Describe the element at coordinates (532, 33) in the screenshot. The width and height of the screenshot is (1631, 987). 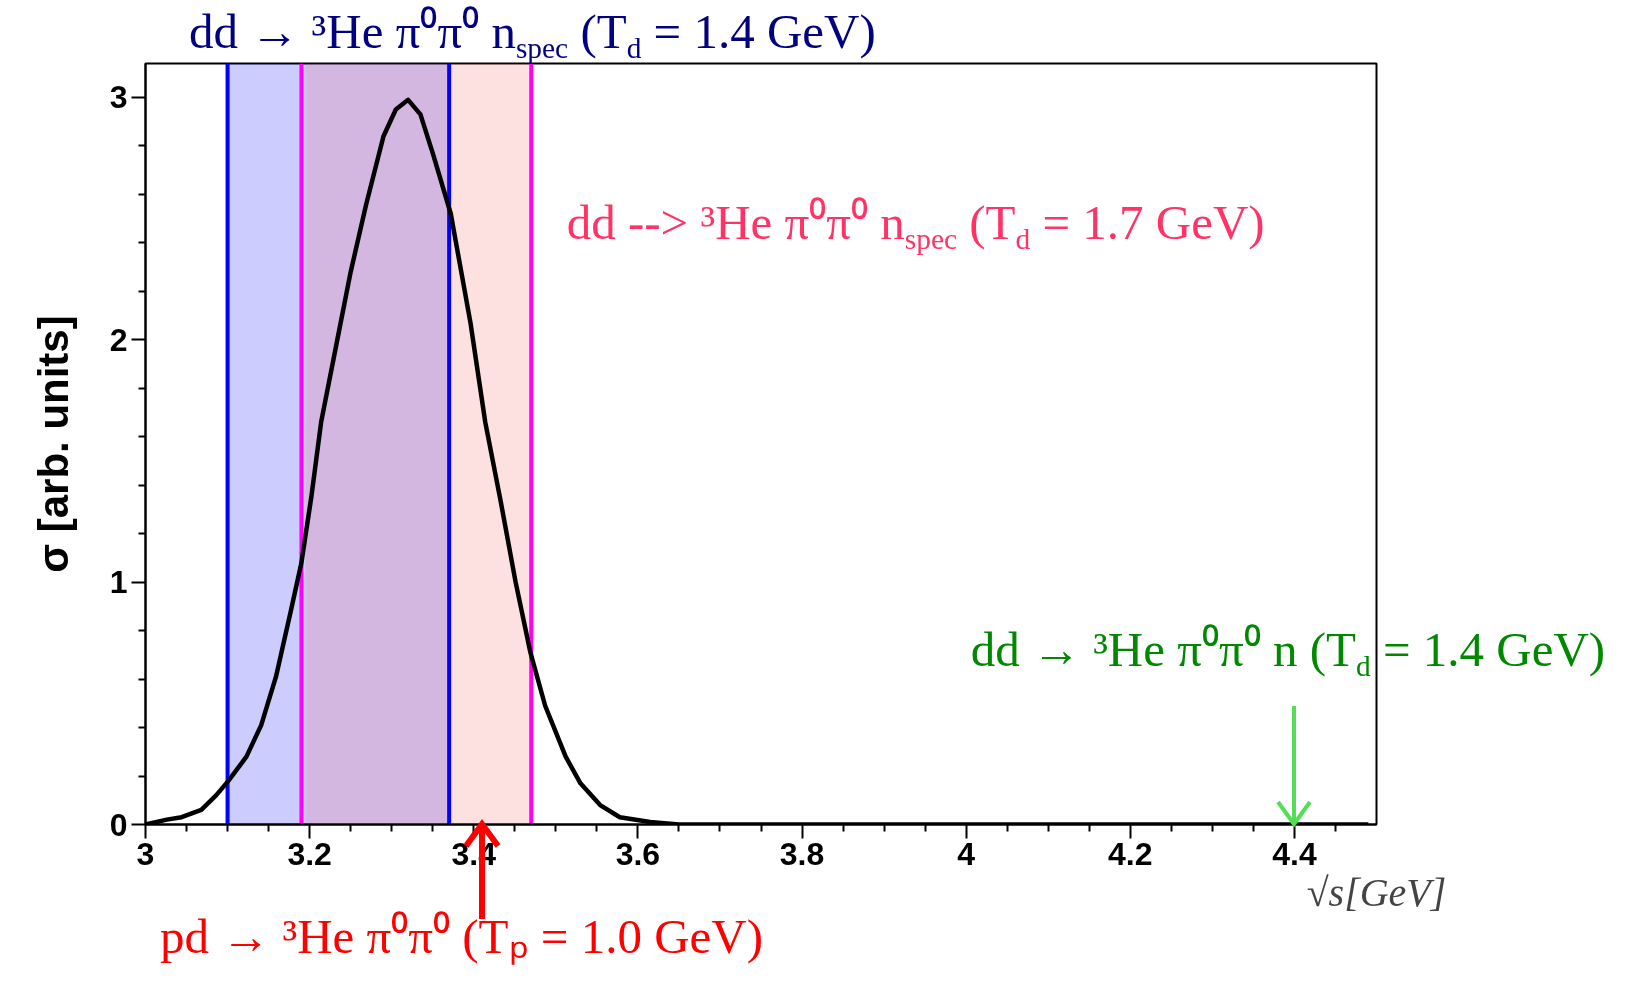
I see `band-label: dd → ³He π⁰π⁰ n$_{spec}$ (T$_{d}$ = 1.4 GeV)` at that location.